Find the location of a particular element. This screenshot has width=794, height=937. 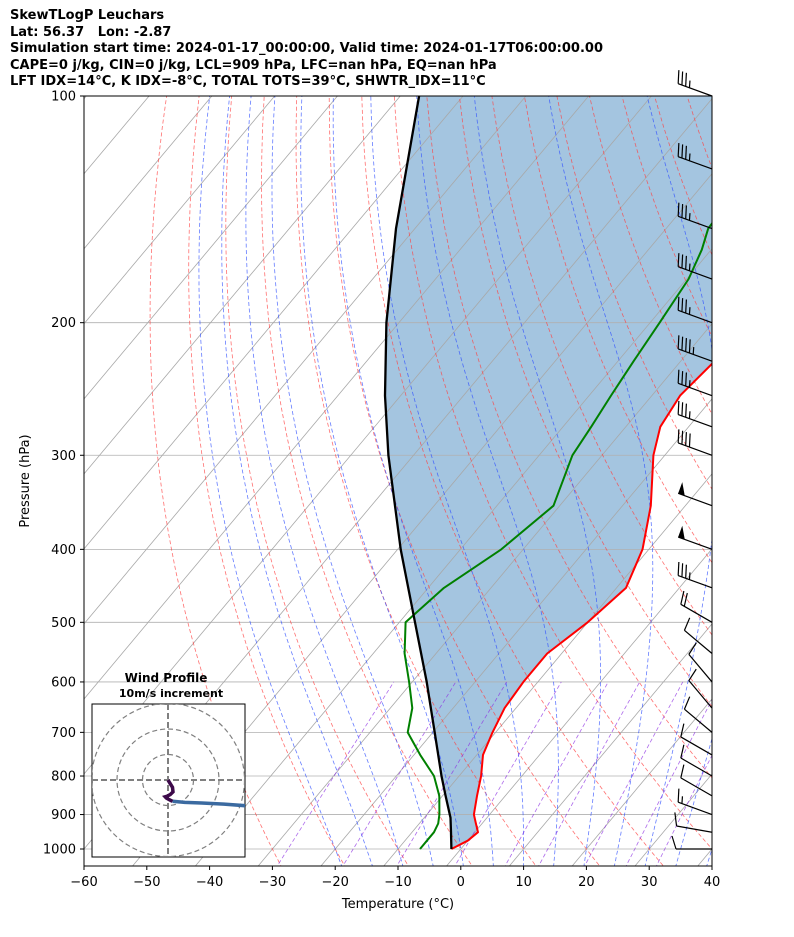

x-tick-label: 40 is located at coordinates (712, 882).